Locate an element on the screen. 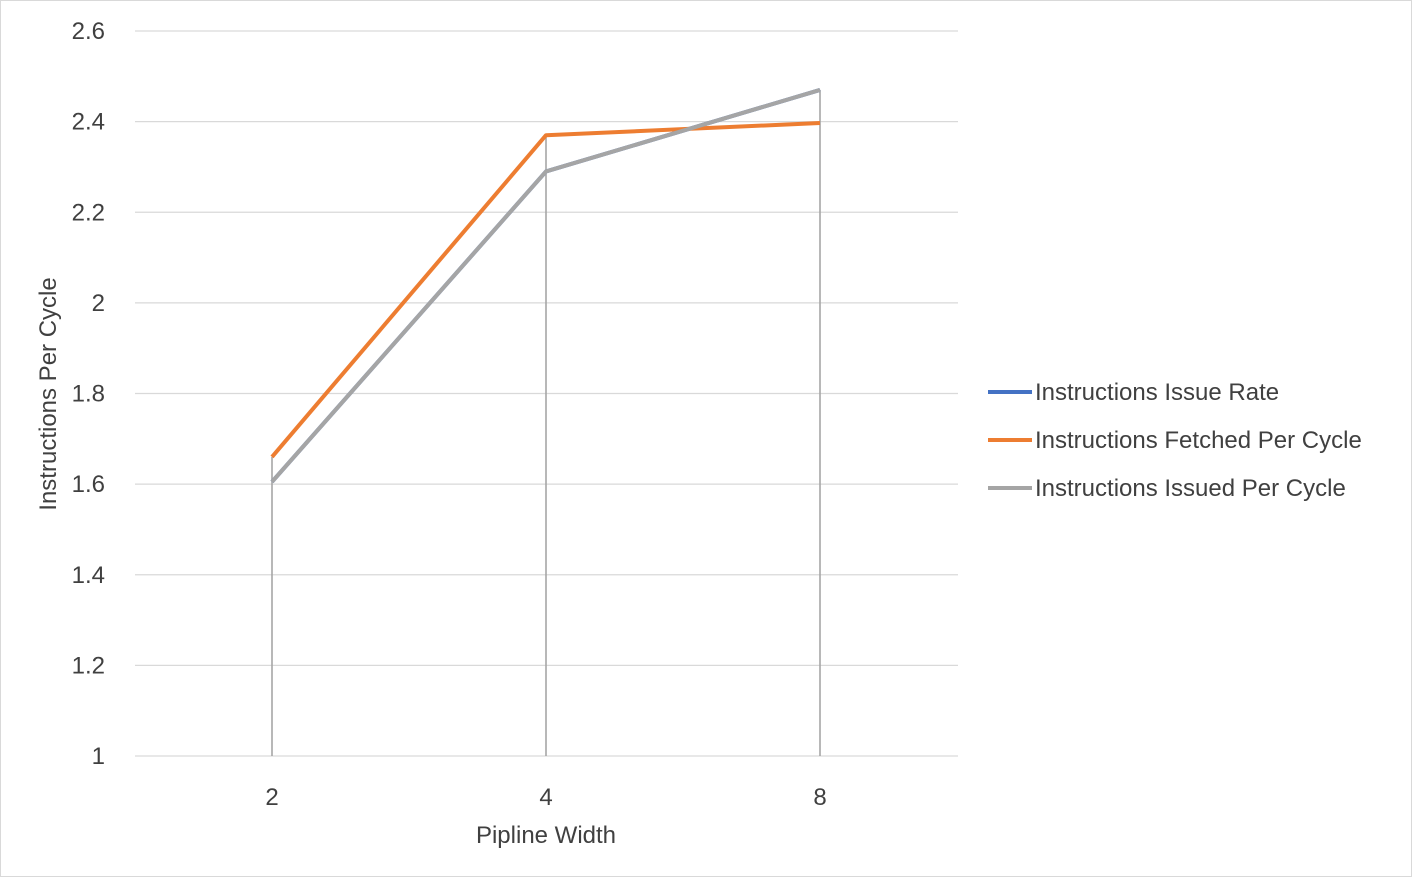  y-tick-label: 1.6 is located at coordinates (88, 484).